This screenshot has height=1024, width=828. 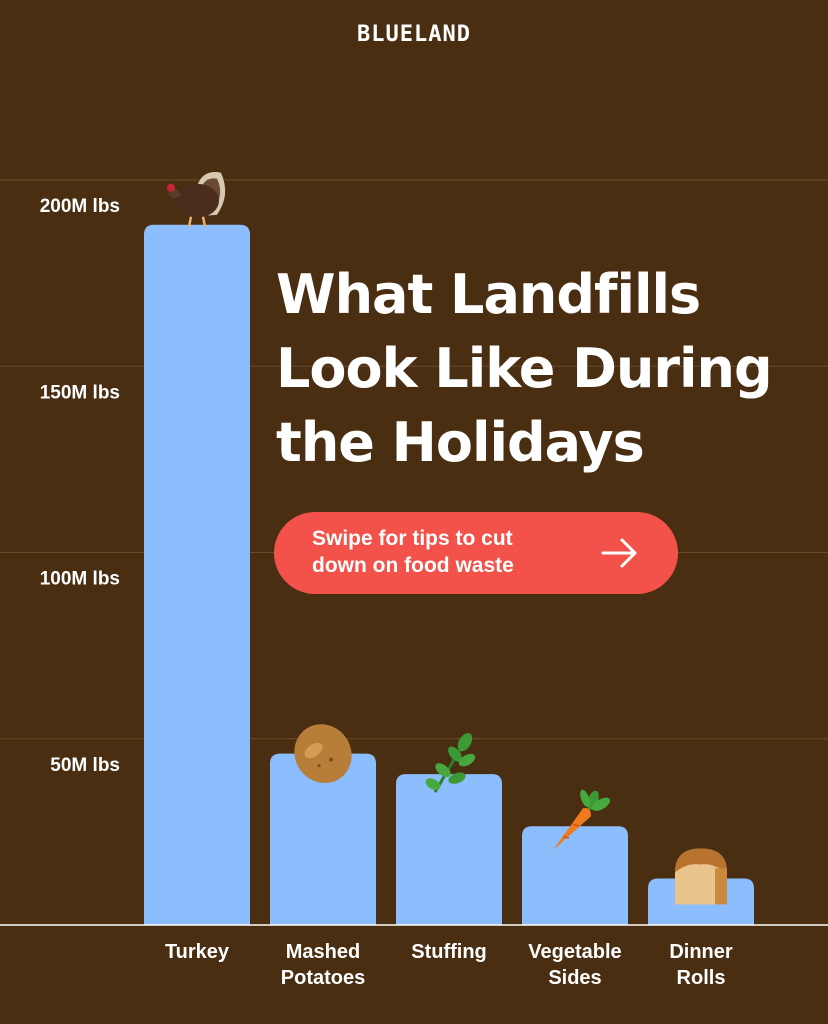 What do you see at coordinates (488, 294) in the screenshot?
I see `headline-line-1: What Landfills` at bounding box center [488, 294].